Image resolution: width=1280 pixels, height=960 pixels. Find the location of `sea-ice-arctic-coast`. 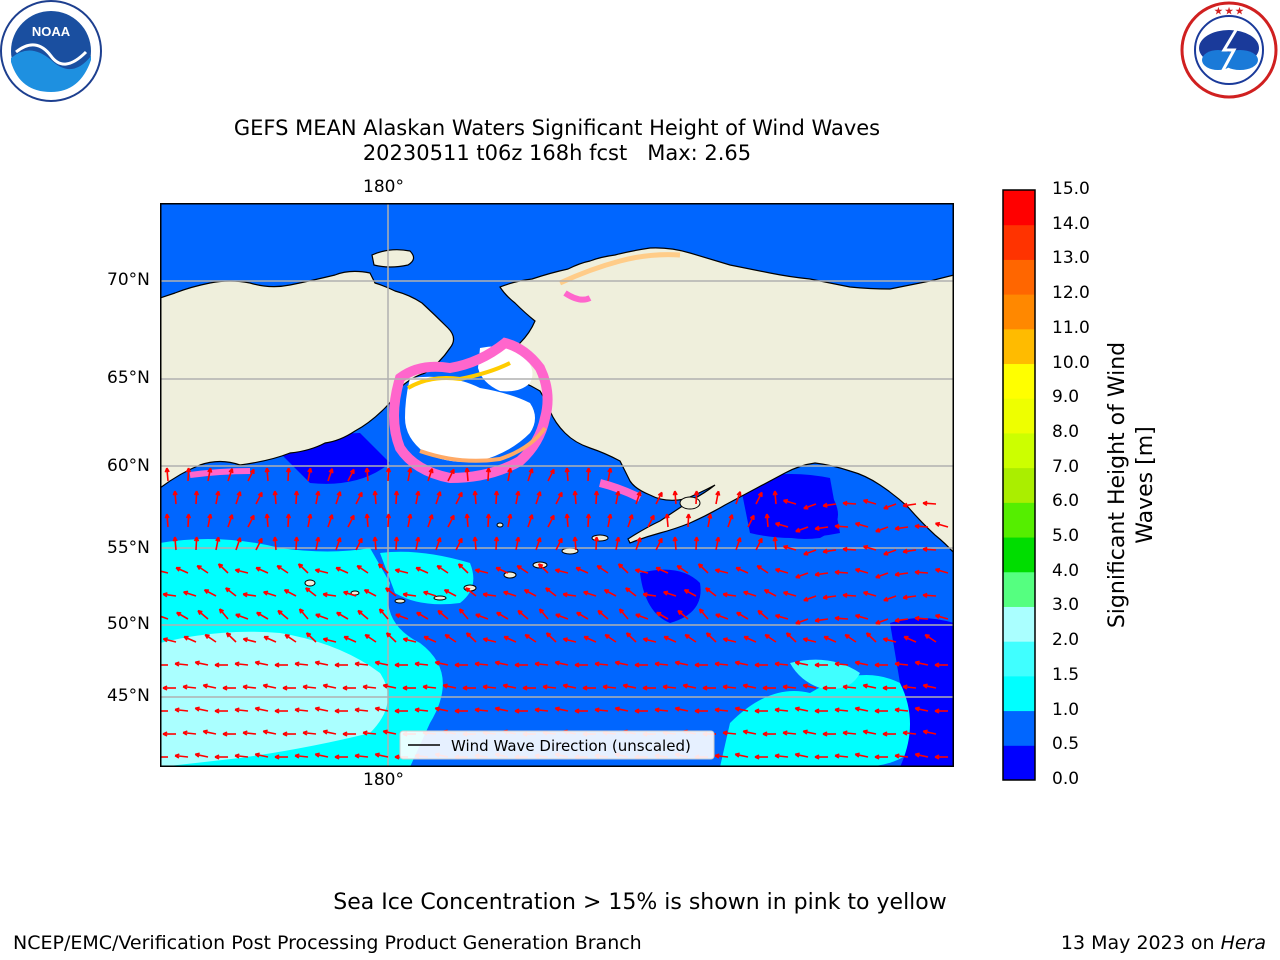

sea-ice-arctic-coast is located at coordinates (619, 269).